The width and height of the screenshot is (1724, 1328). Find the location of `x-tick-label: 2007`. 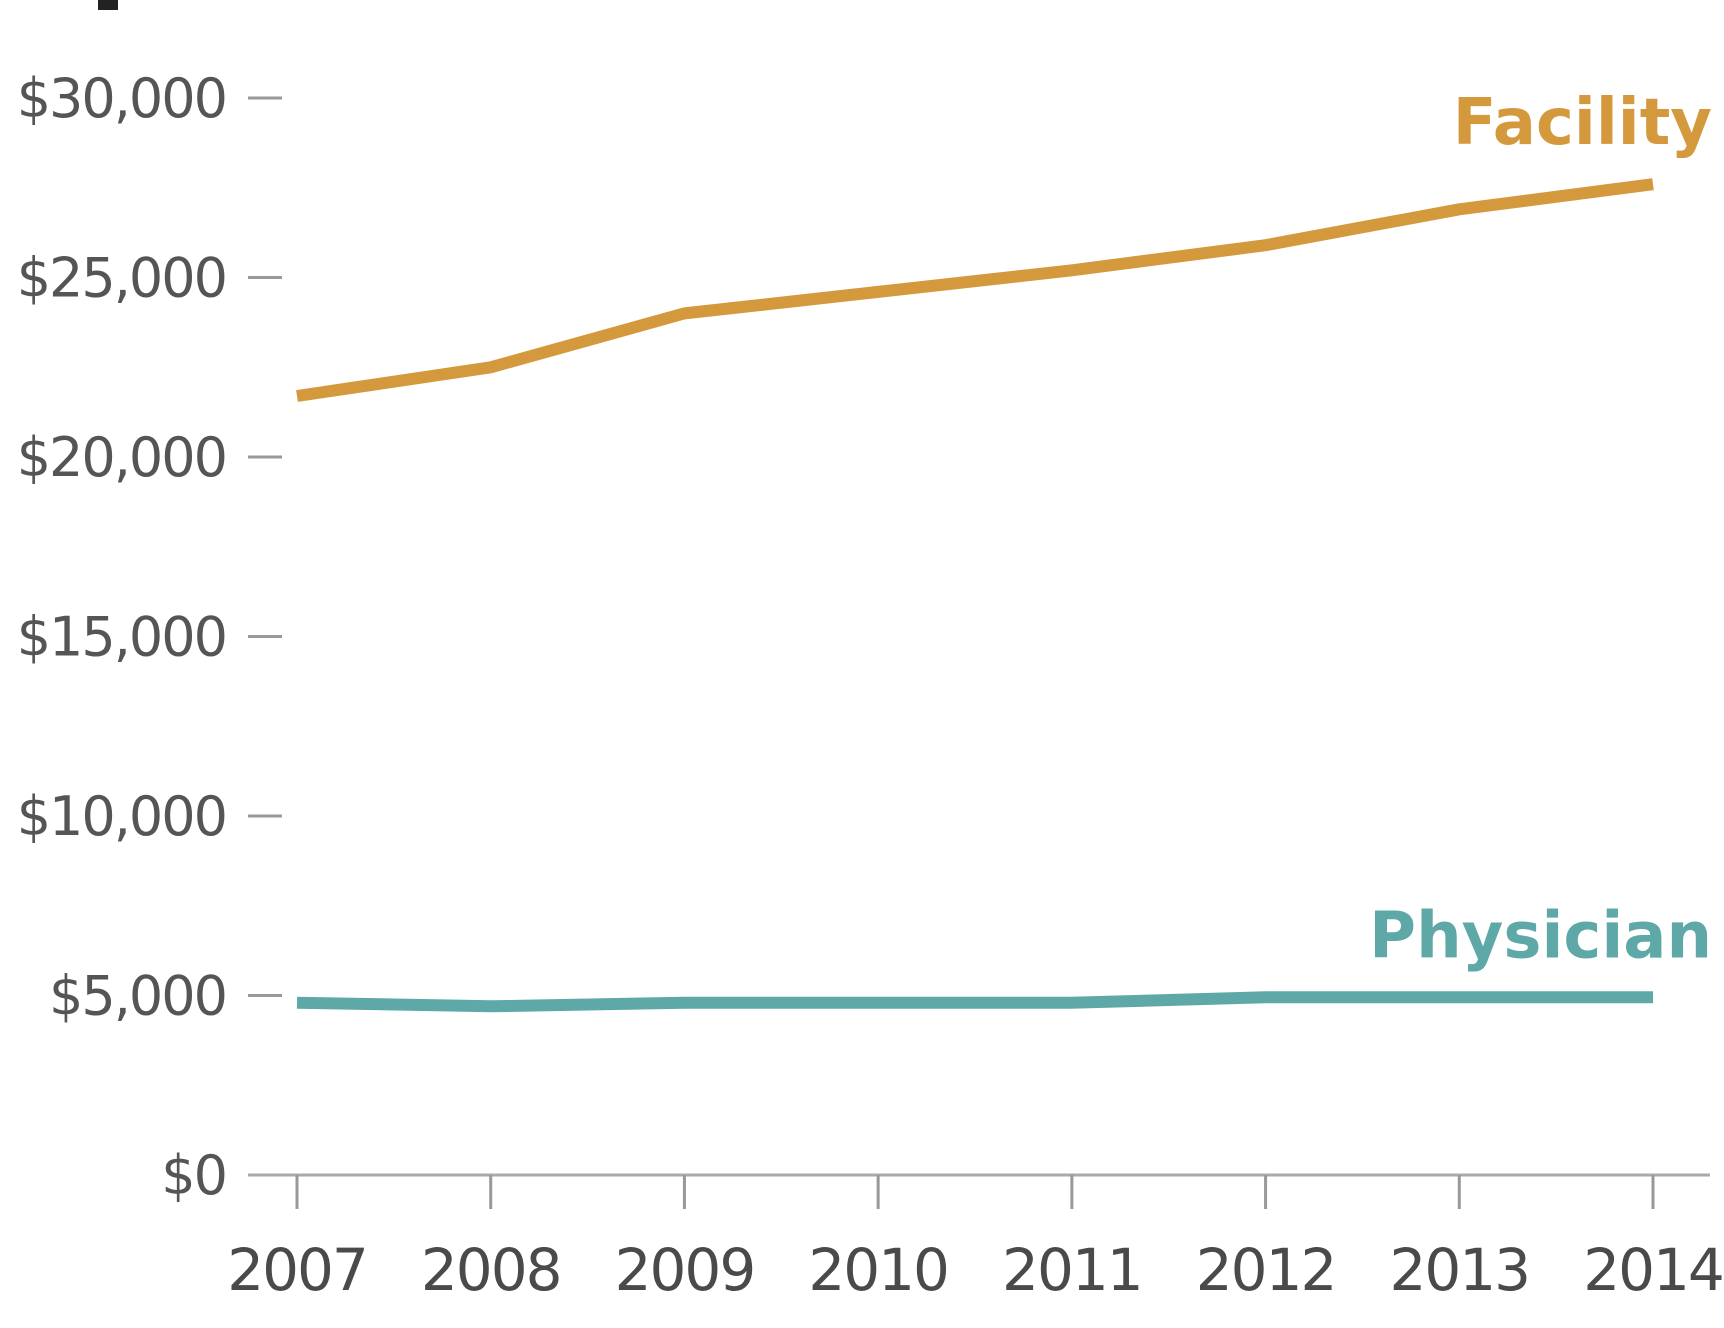

x-tick-label: 2007 is located at coordinates (297, 1270).